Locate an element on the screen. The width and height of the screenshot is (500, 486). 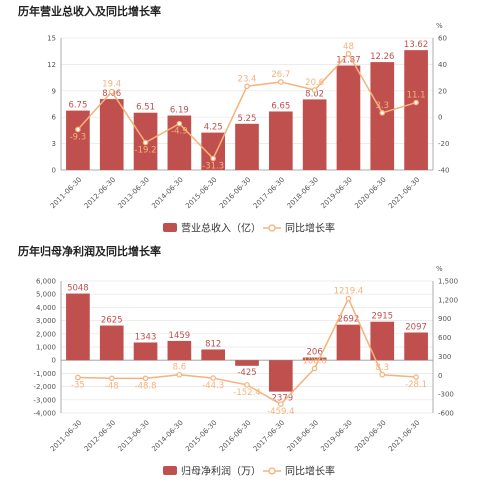
chart1-growth-label: 11.1 is located at coordinates (416, 96).